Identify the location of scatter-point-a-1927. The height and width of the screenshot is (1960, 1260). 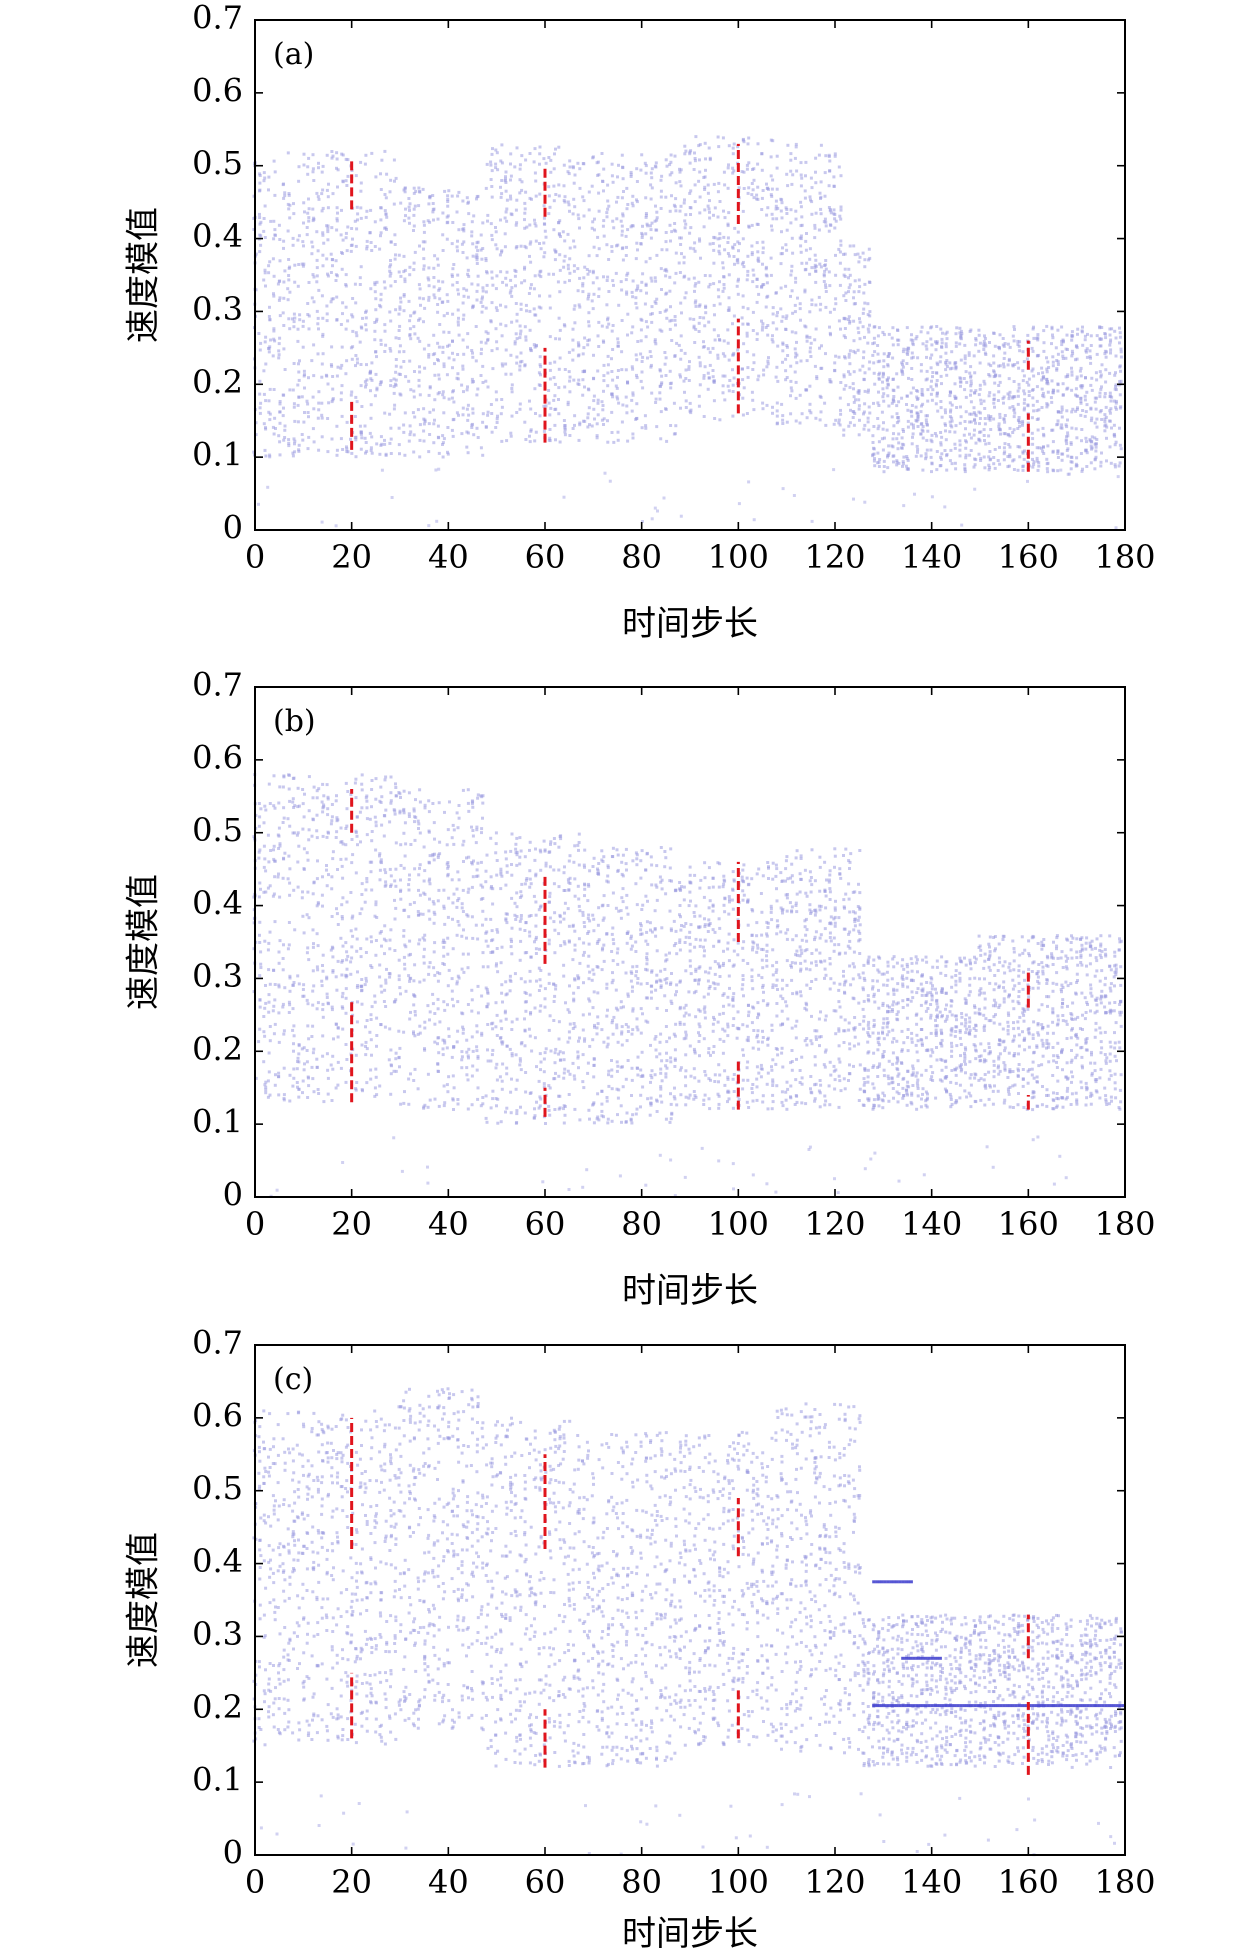
(675, 283).